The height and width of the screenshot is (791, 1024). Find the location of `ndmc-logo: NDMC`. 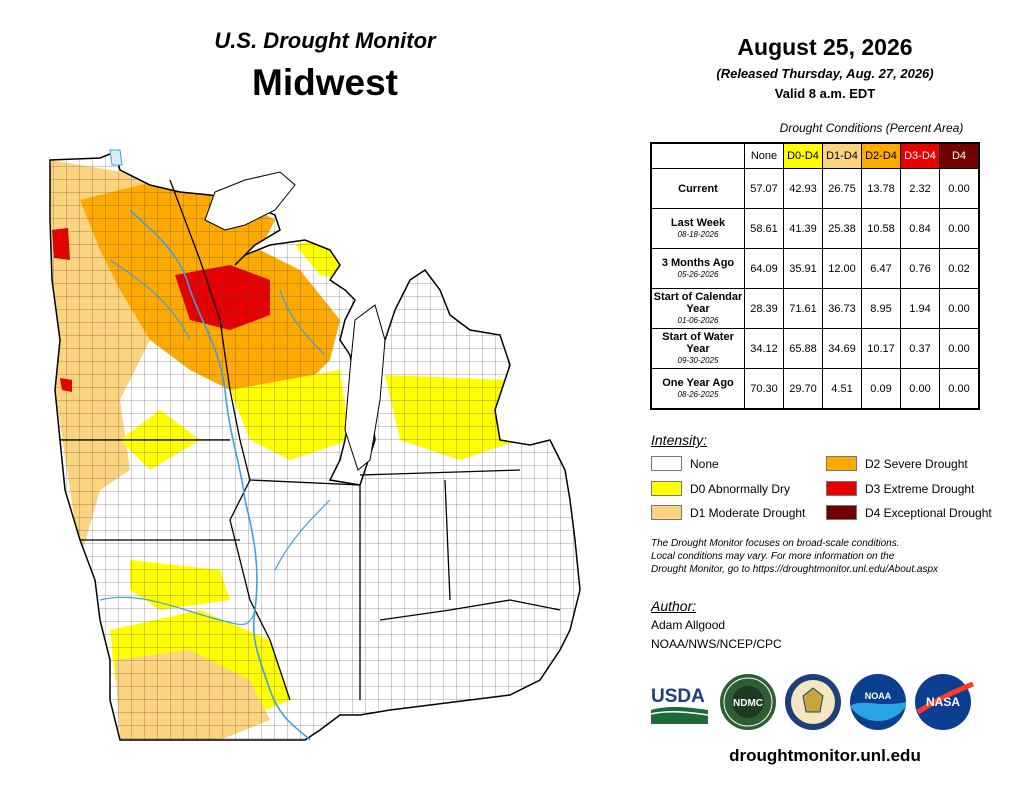

ndmc-logo: NDMC is located at coordinates (748, 702).